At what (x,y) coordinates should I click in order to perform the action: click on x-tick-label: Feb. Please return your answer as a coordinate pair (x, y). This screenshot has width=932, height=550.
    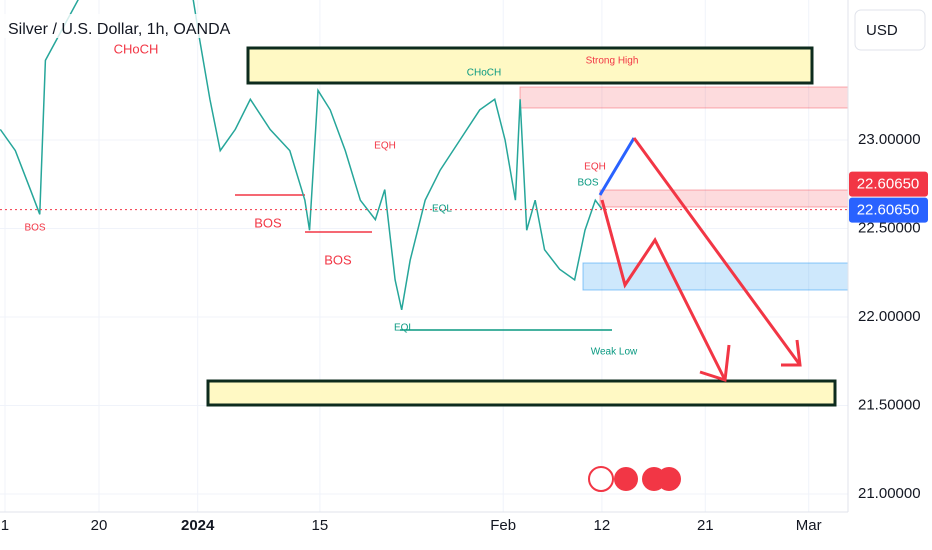
    Looking at the image, I should click on (503, 525).